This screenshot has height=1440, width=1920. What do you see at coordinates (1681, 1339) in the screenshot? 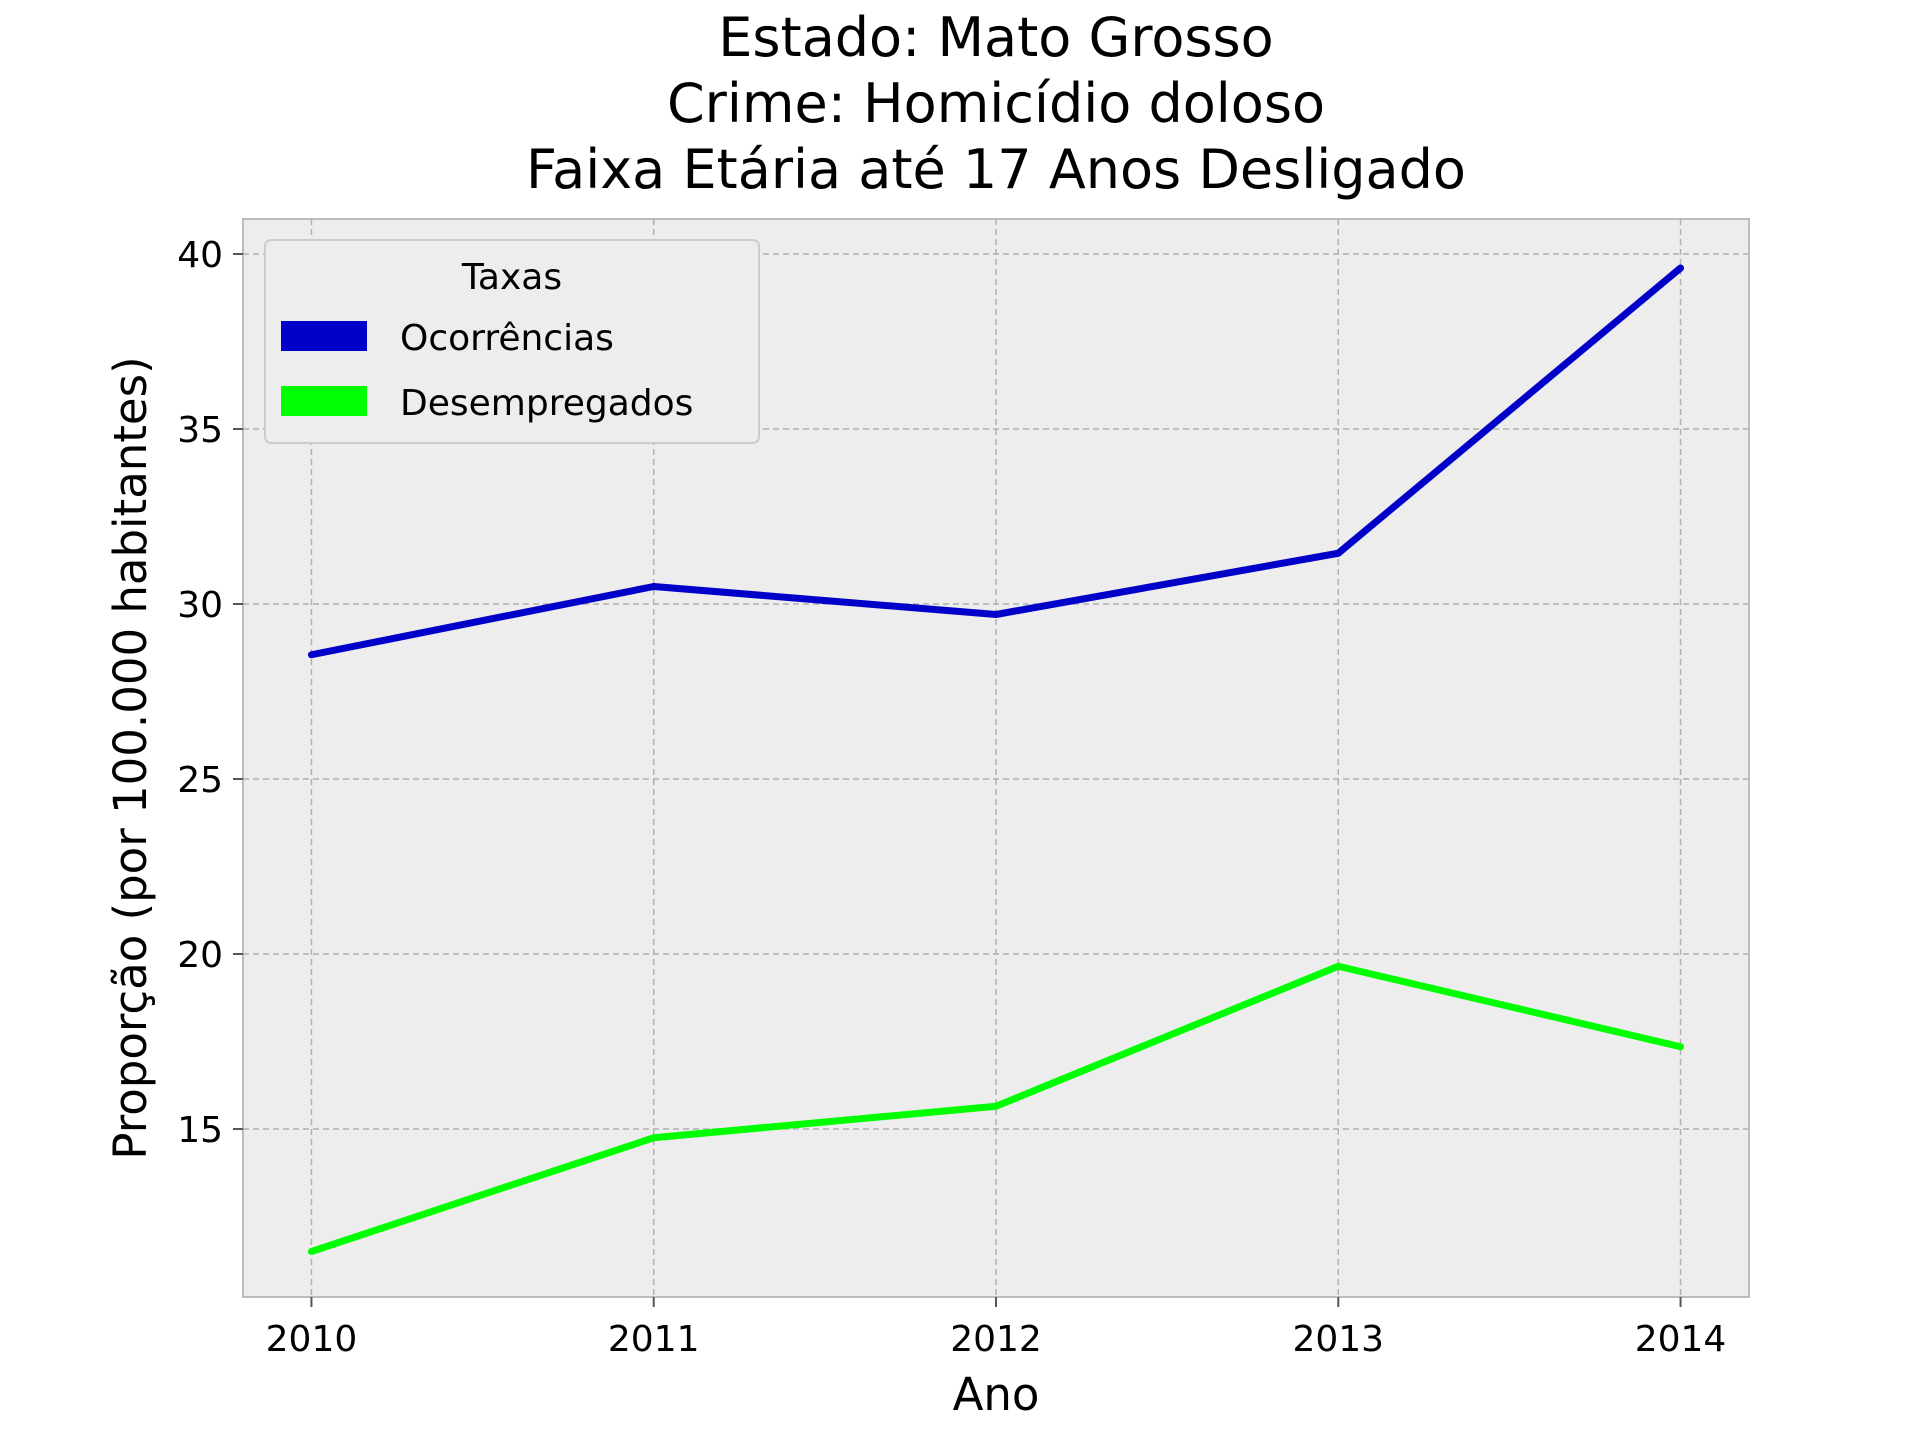
I see `x-tick-label: 2014` at bounding box center [1681, 1339].